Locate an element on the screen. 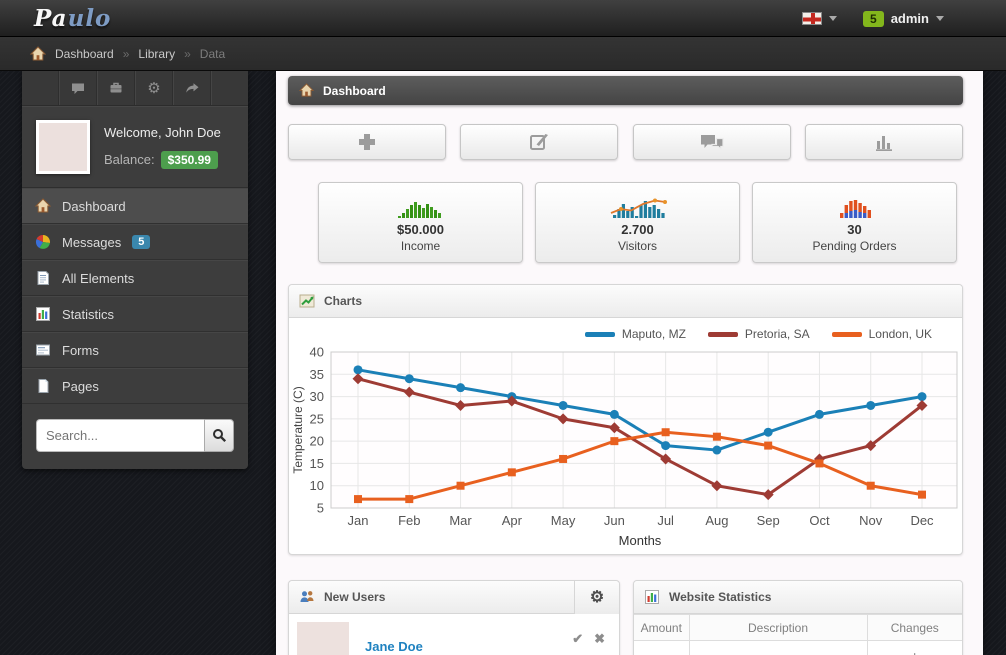  approve-icon: ✔ is located at coordinates (578, 638).